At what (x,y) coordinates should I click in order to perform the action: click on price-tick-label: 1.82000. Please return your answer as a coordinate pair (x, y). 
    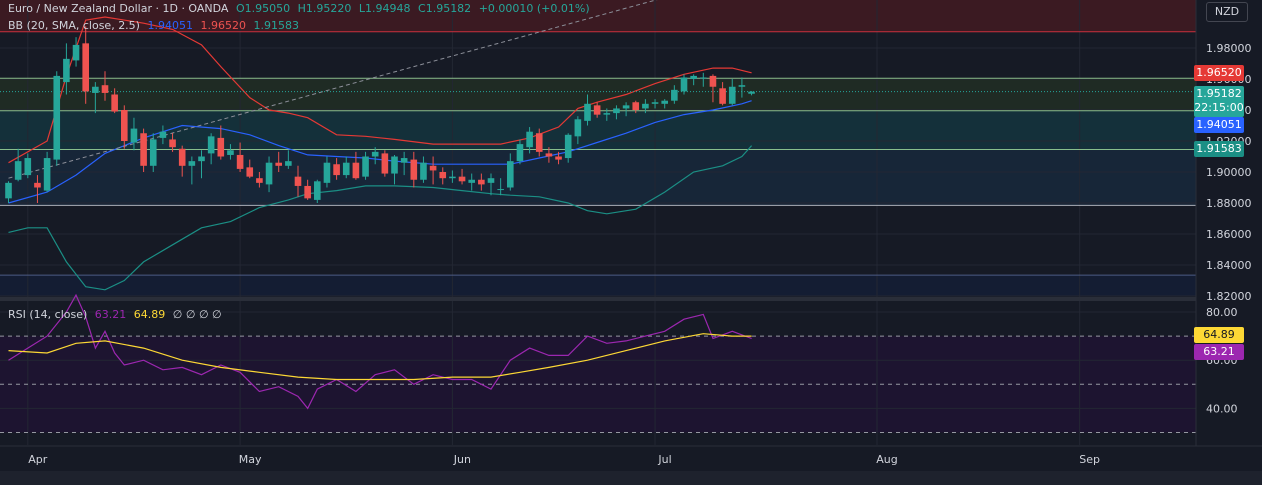
    Looking at the image, I should click on (1229, 296).